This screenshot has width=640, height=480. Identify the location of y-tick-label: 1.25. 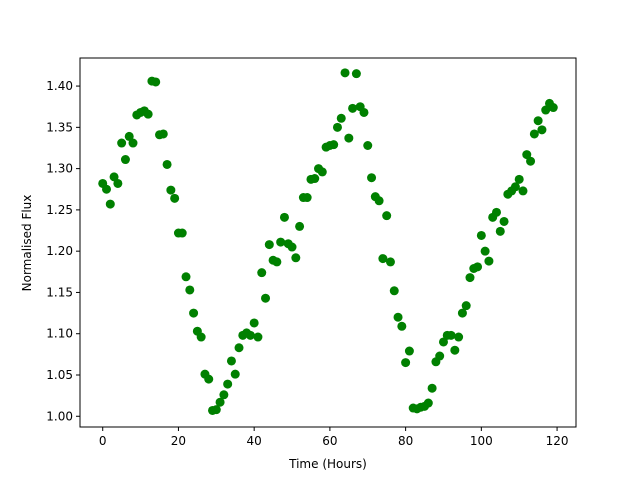
(59, 210).